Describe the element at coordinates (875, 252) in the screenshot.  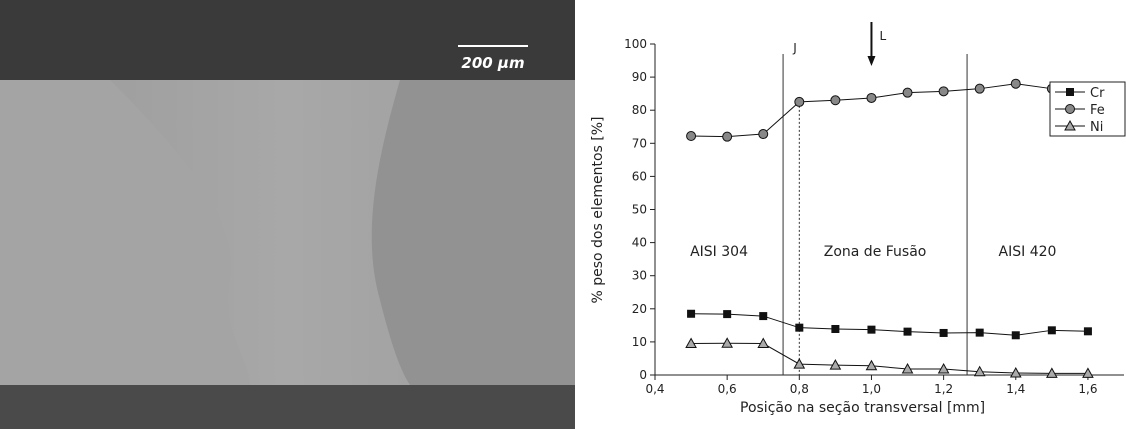
I see `region-label: Zona de Fusão` at that location.